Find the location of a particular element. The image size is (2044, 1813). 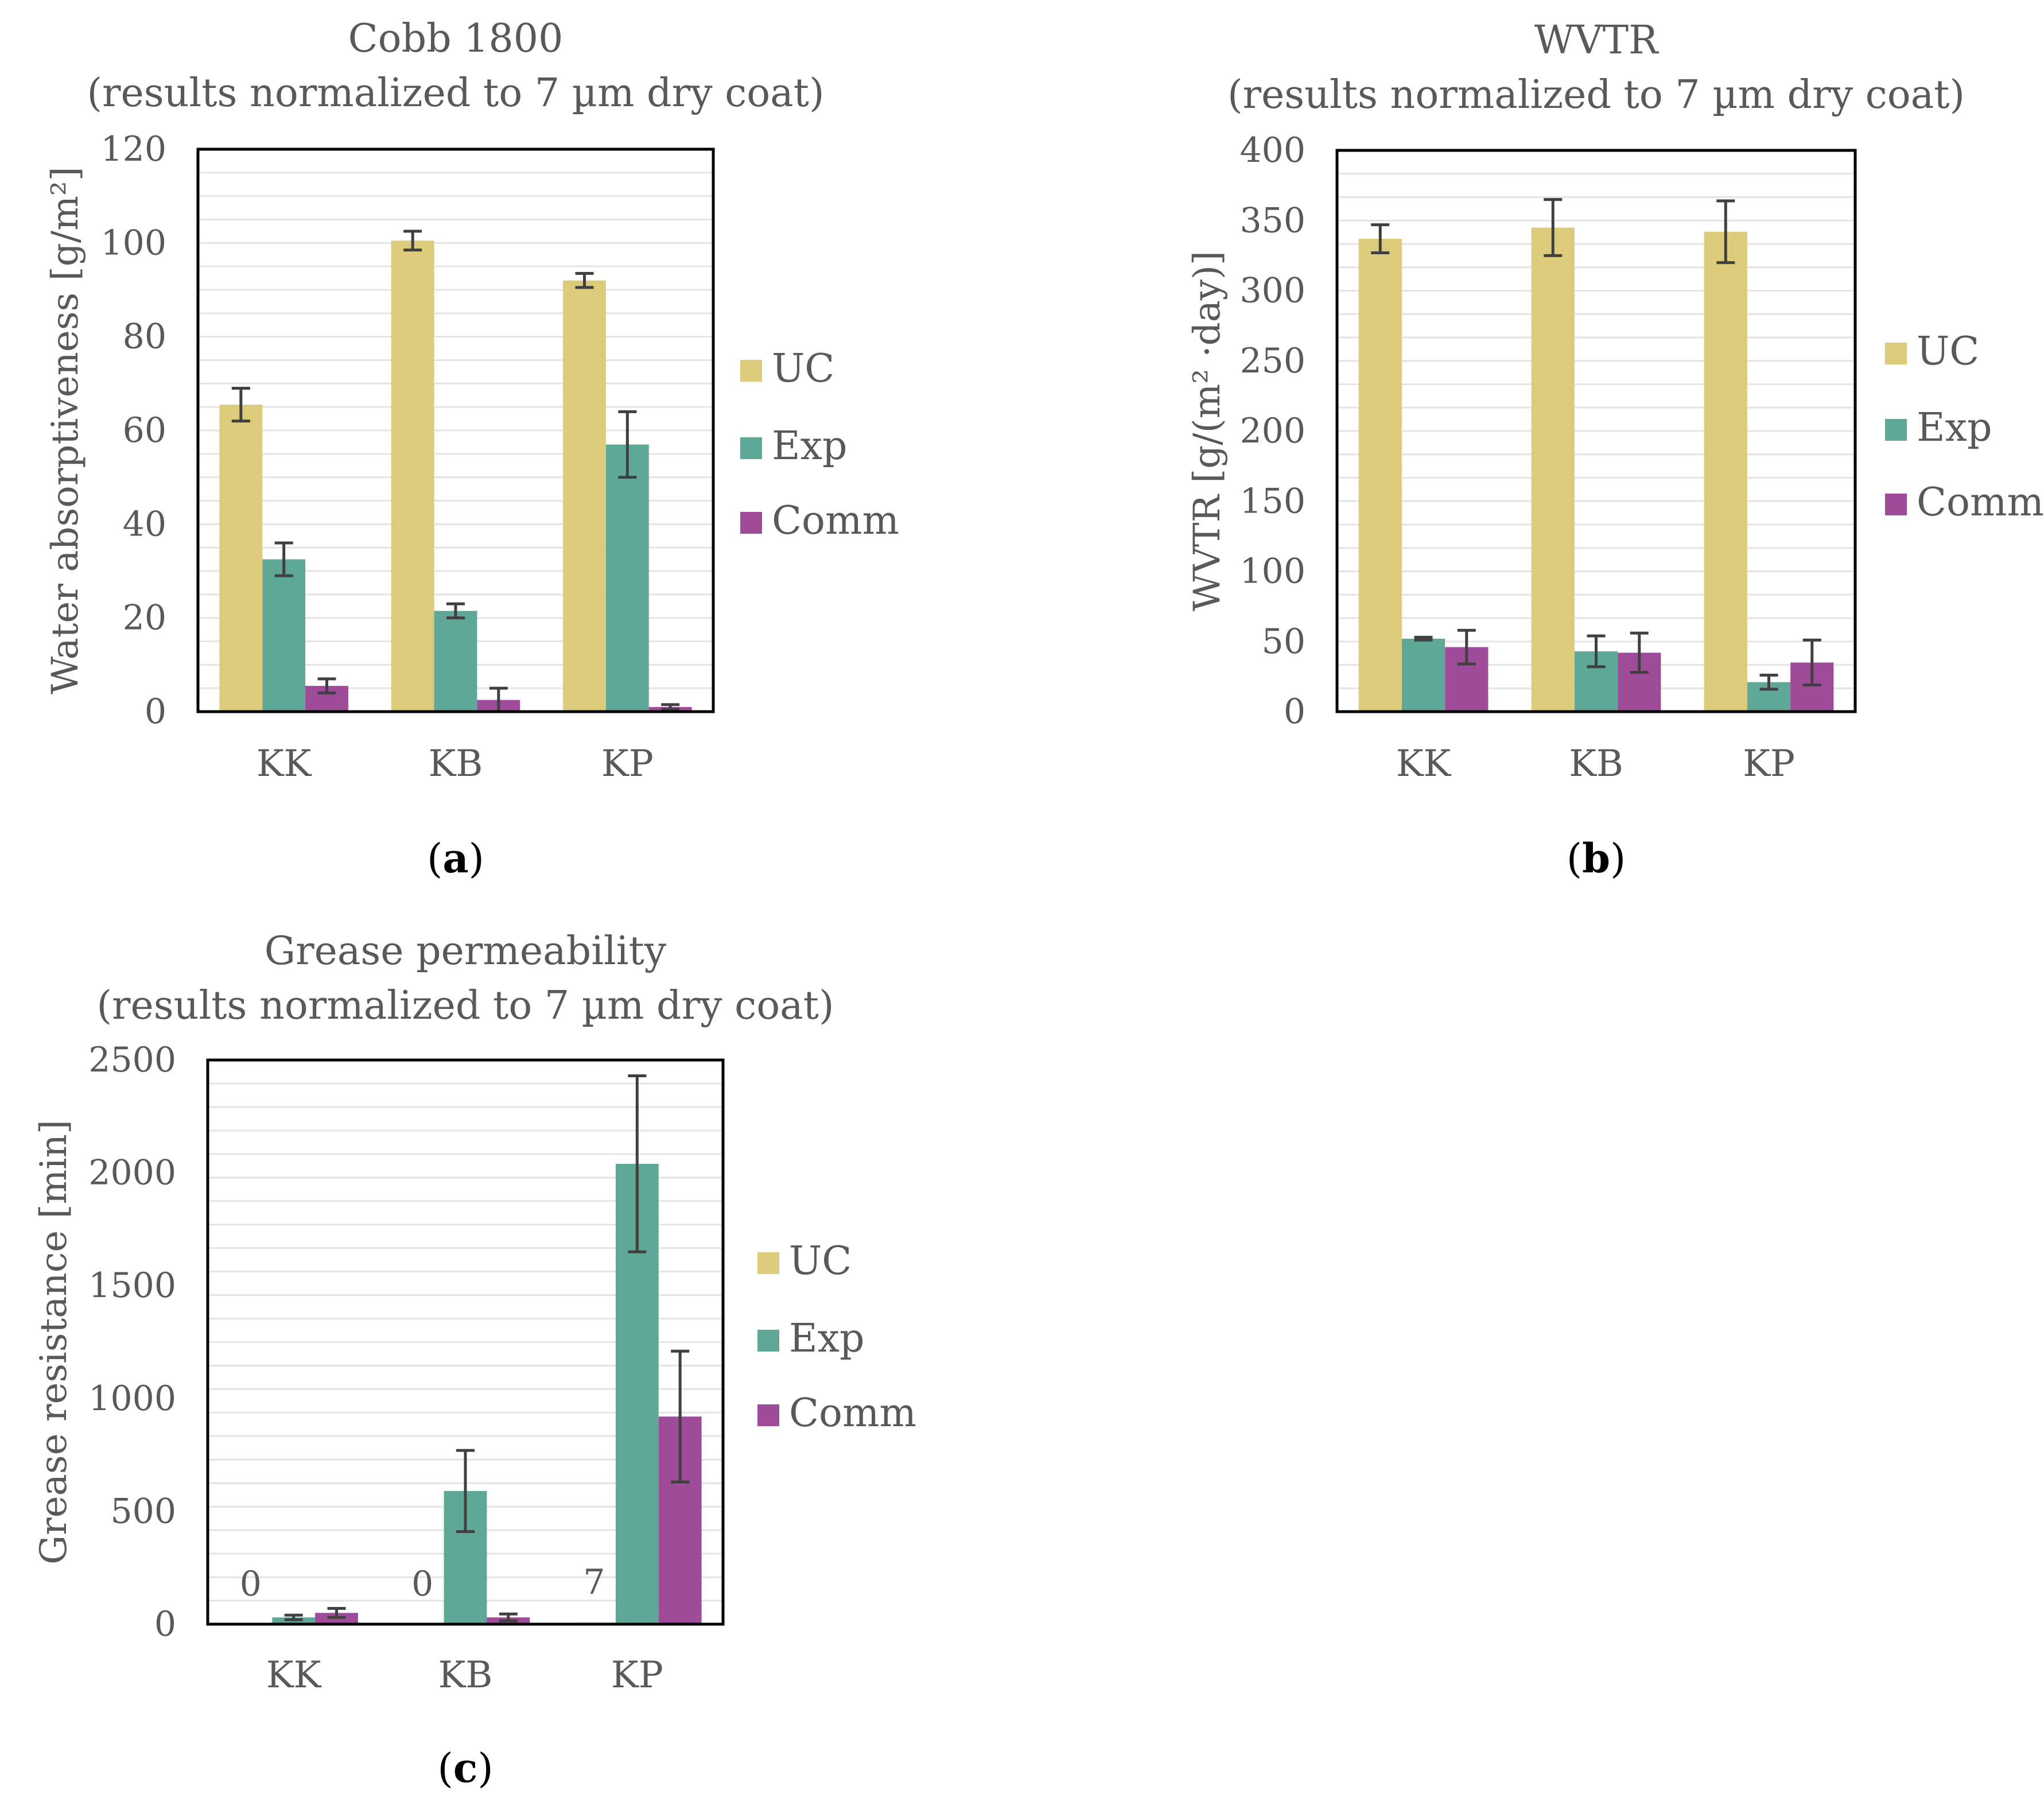

y-tick-label: 250 is located at coordinates (1272, 361).